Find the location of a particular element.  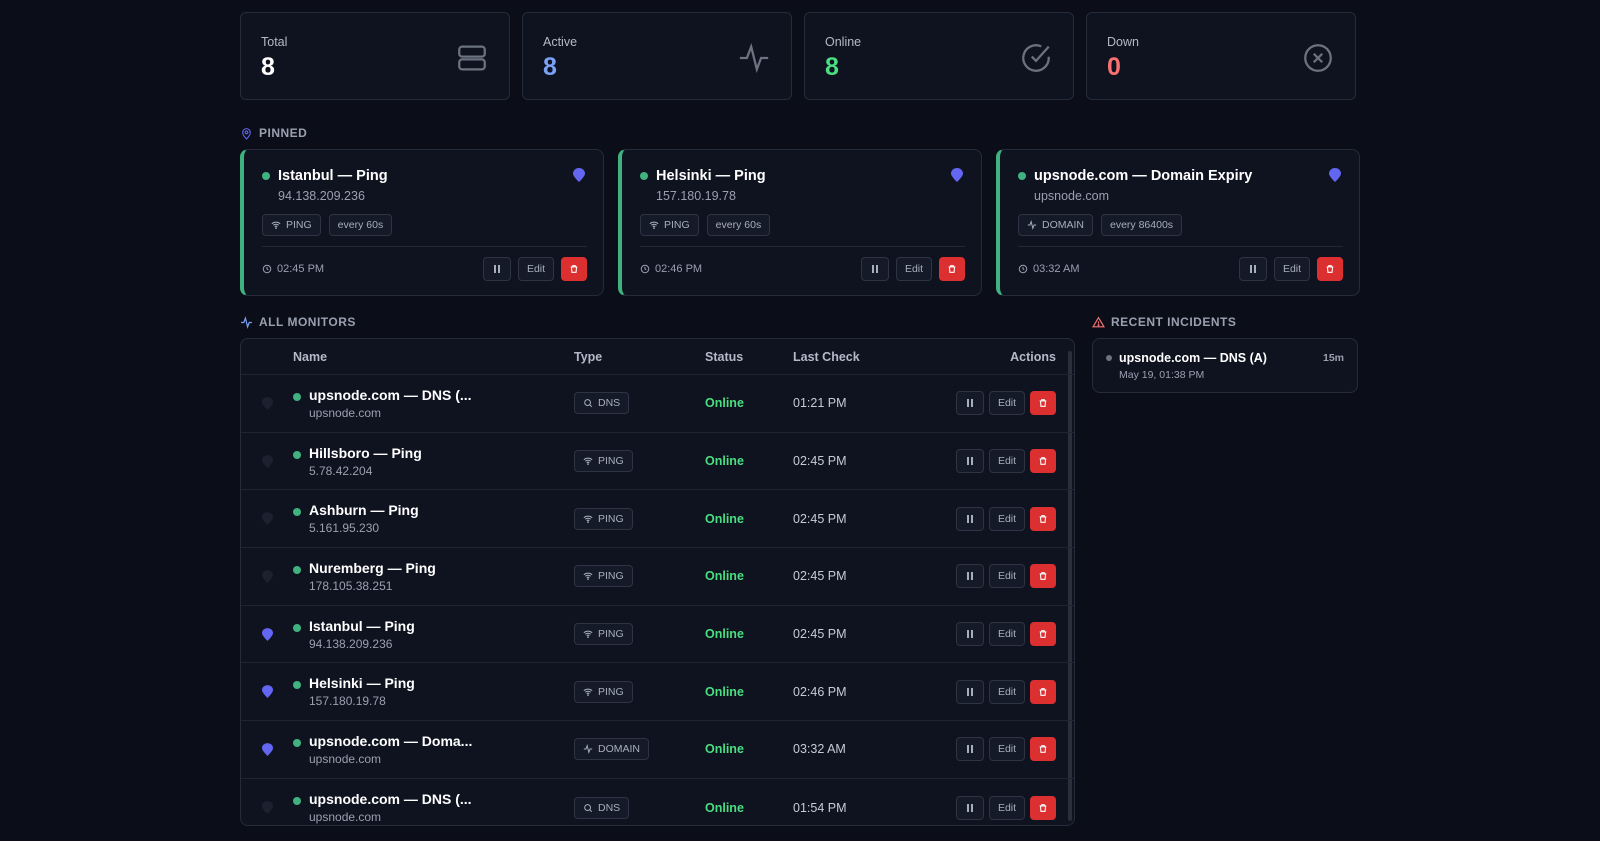

column-header-status: Status is located at coordinates (724, 356).